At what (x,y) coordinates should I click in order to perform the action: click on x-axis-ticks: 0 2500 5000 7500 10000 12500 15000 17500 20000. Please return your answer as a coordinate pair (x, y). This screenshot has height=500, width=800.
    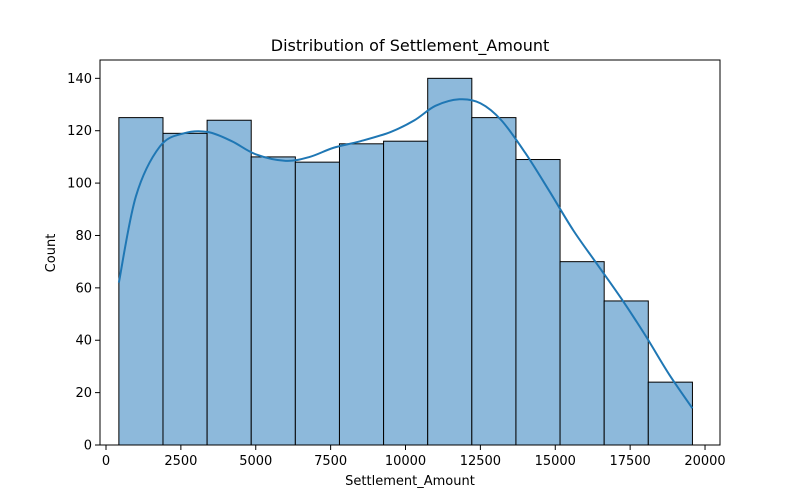
    Looking at the image, I should click on (414, 457).